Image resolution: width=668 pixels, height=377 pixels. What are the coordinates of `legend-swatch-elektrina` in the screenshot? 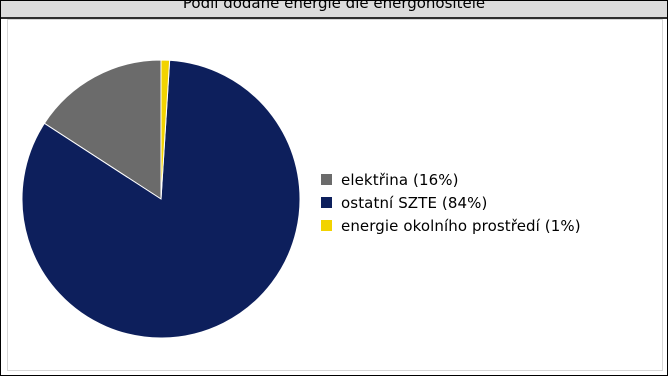 It's located at (326, 179).